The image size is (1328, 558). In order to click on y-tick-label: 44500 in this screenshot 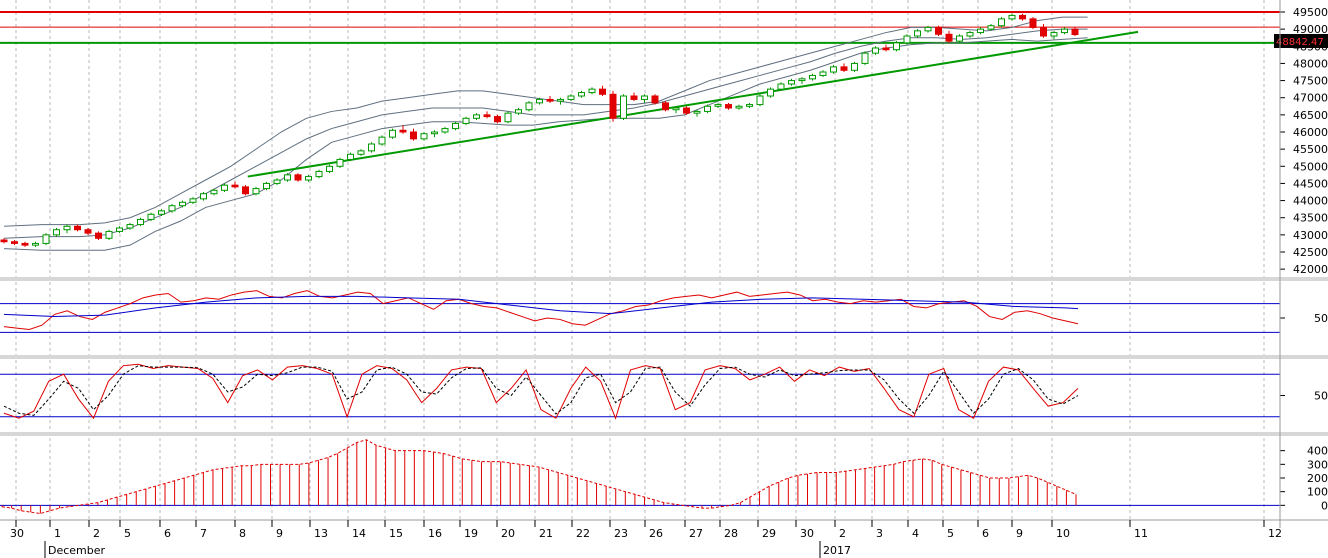, I will do `click(1310, 183)`.